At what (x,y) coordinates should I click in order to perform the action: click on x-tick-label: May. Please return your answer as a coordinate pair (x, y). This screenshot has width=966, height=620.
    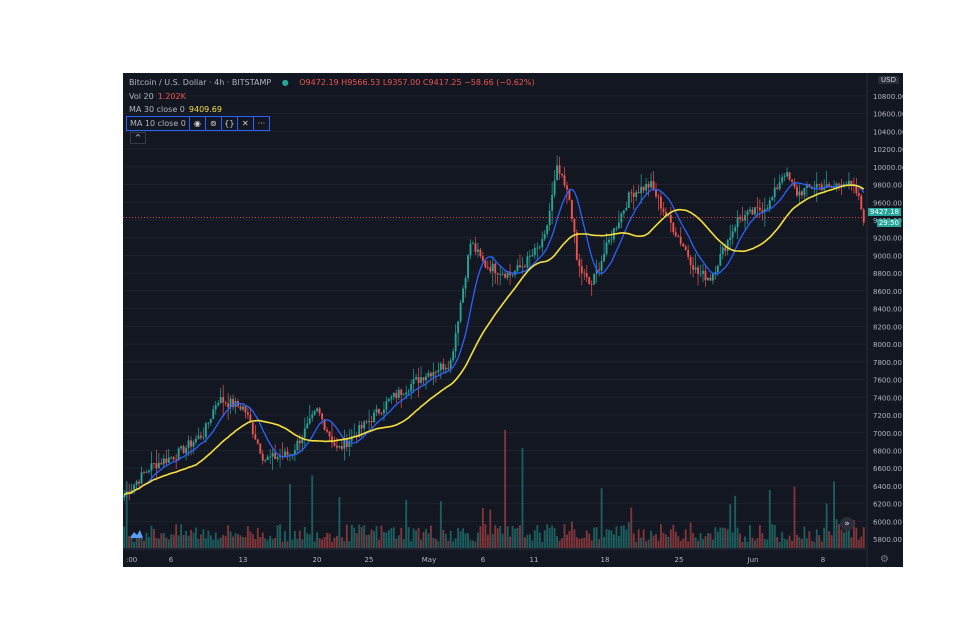
    Looking at the image, I should click on (429, 560).